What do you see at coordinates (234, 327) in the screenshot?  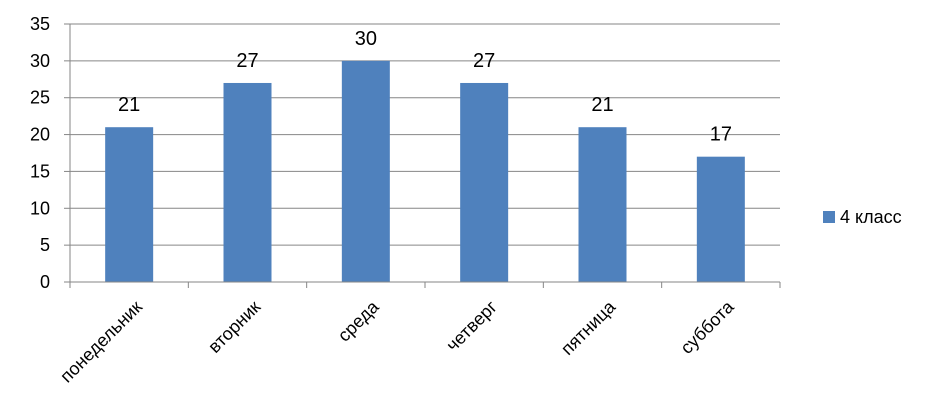 I see `category-label: вторник` at bounding box center [234, 327].